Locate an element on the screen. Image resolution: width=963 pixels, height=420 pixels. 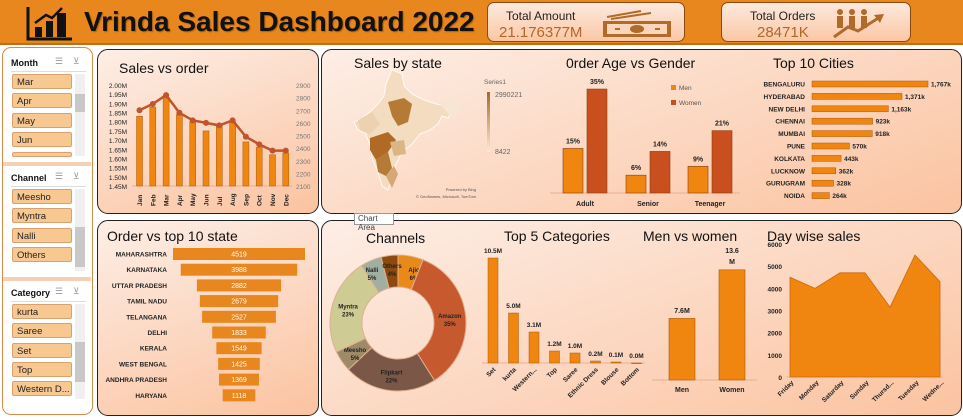
slicer-item: May is located at coordinates (42, 120).